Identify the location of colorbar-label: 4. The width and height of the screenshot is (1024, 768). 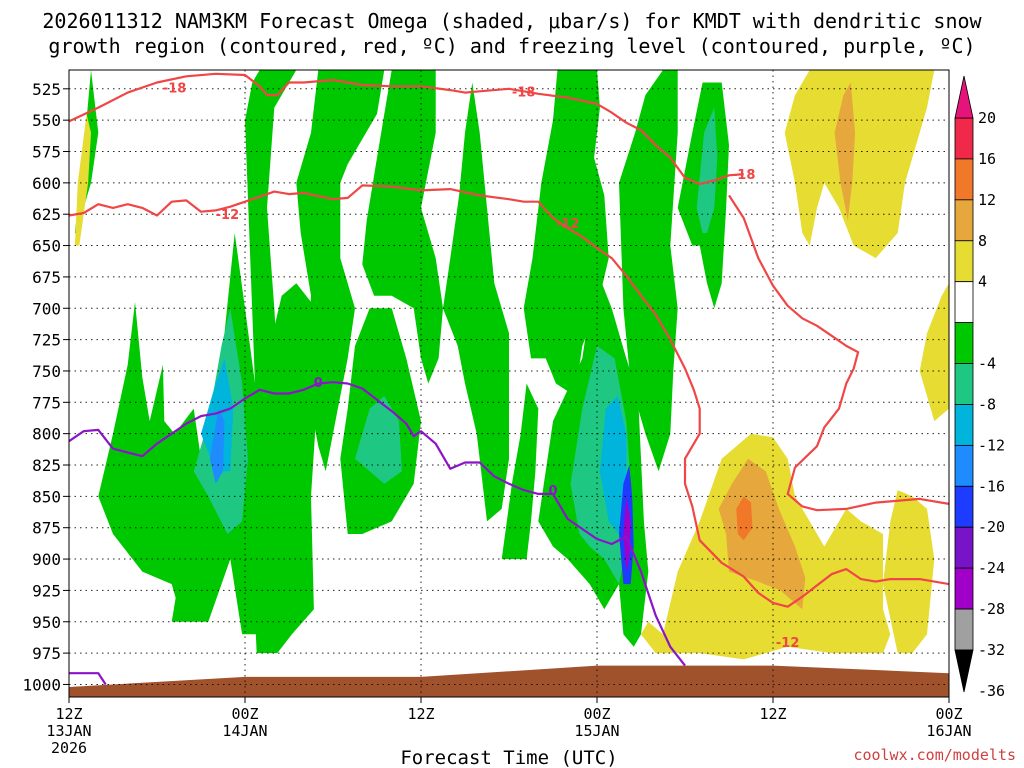
(982, 282).